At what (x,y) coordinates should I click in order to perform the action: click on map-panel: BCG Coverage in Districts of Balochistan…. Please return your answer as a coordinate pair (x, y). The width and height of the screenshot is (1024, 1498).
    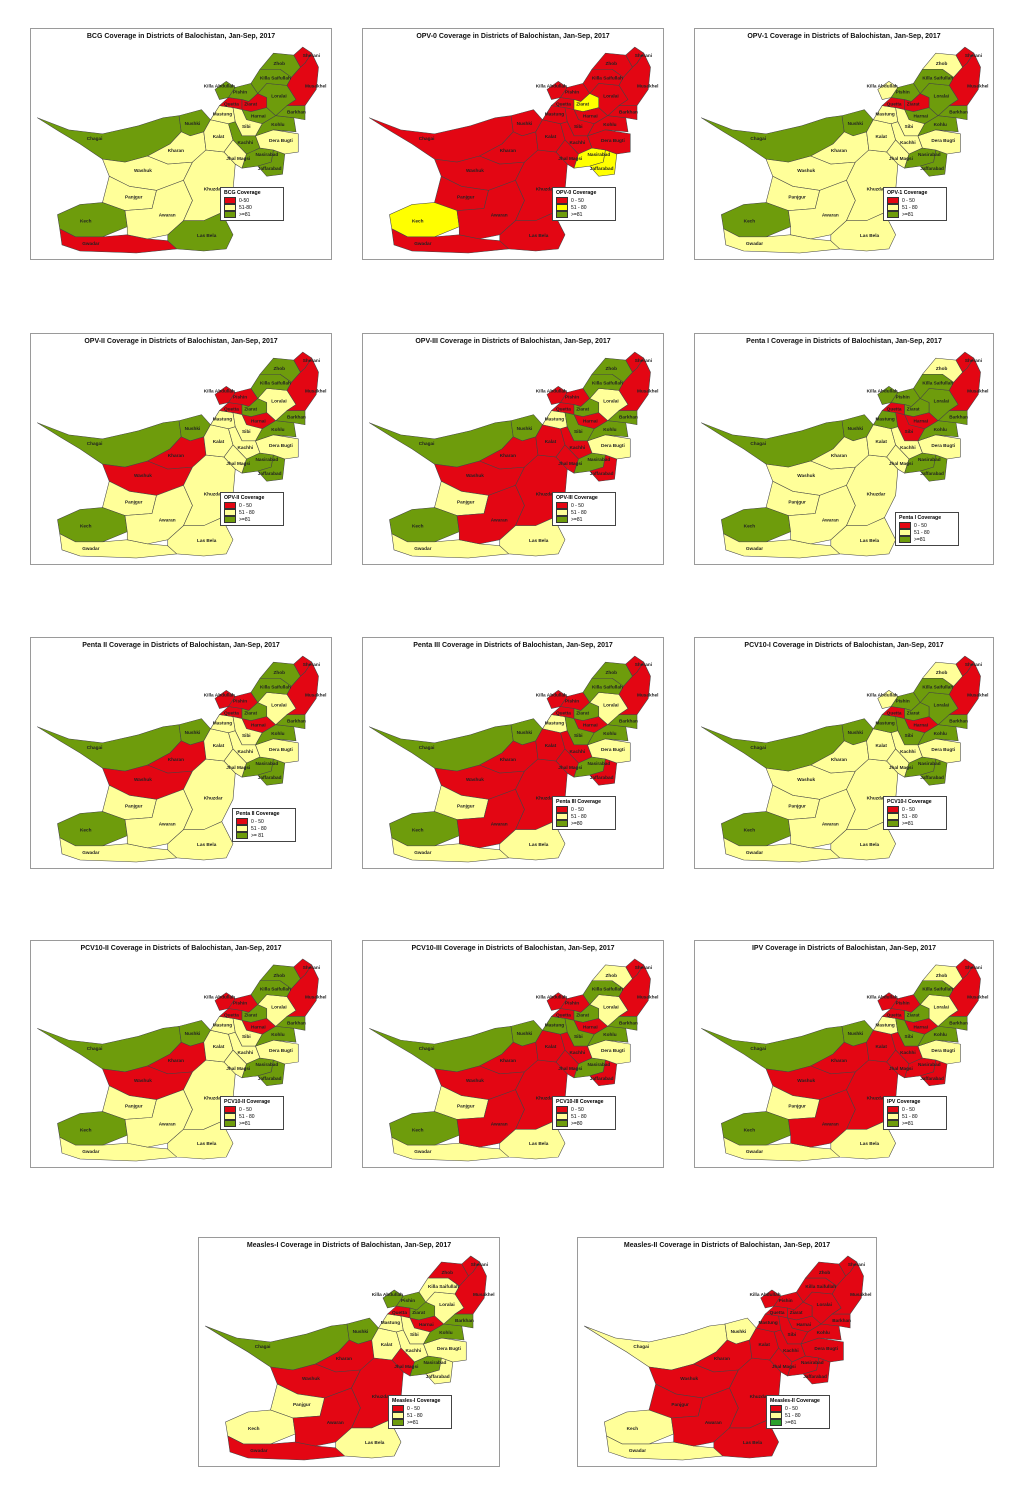
    Looking at the image, I should click on (181, 144).